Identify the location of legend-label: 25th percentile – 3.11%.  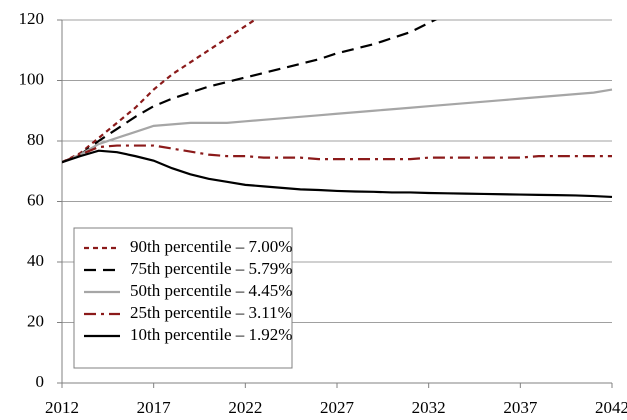
(211, 312).